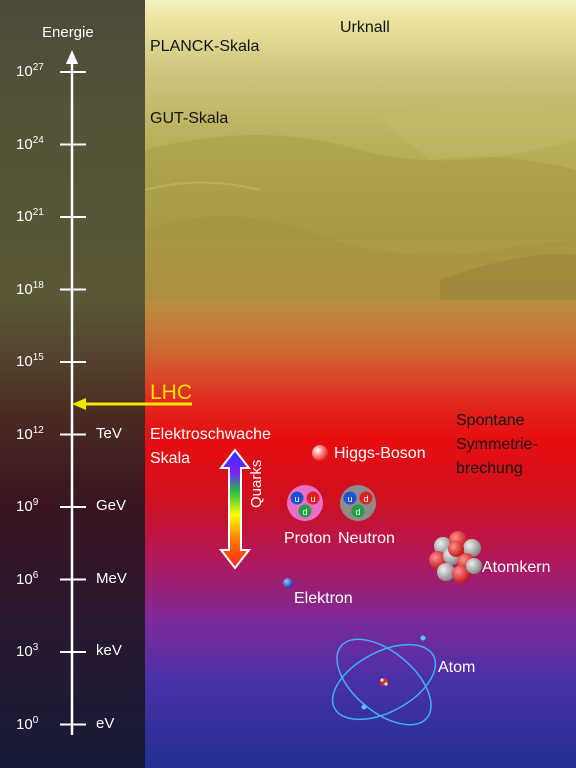 This screenshot has height=768, width=576. What do you see at coordinates (365, 27) in the screenshot?
I see `urknall-label: Urknall` at bounding box center [365, 27].